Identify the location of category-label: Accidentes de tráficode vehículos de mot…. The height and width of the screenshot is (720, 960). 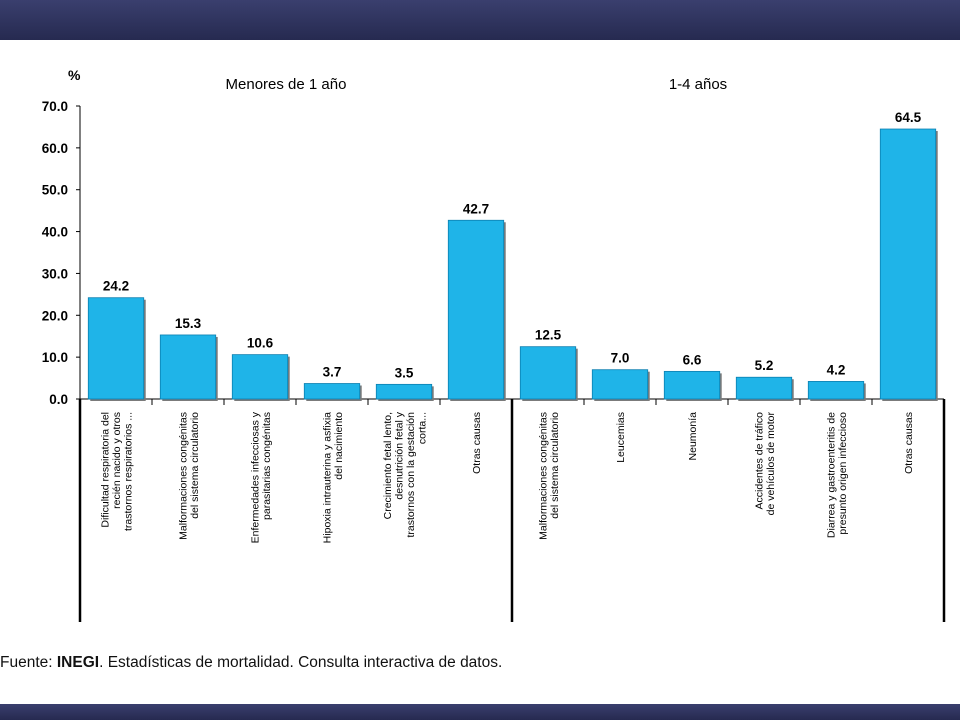
(765, 464).